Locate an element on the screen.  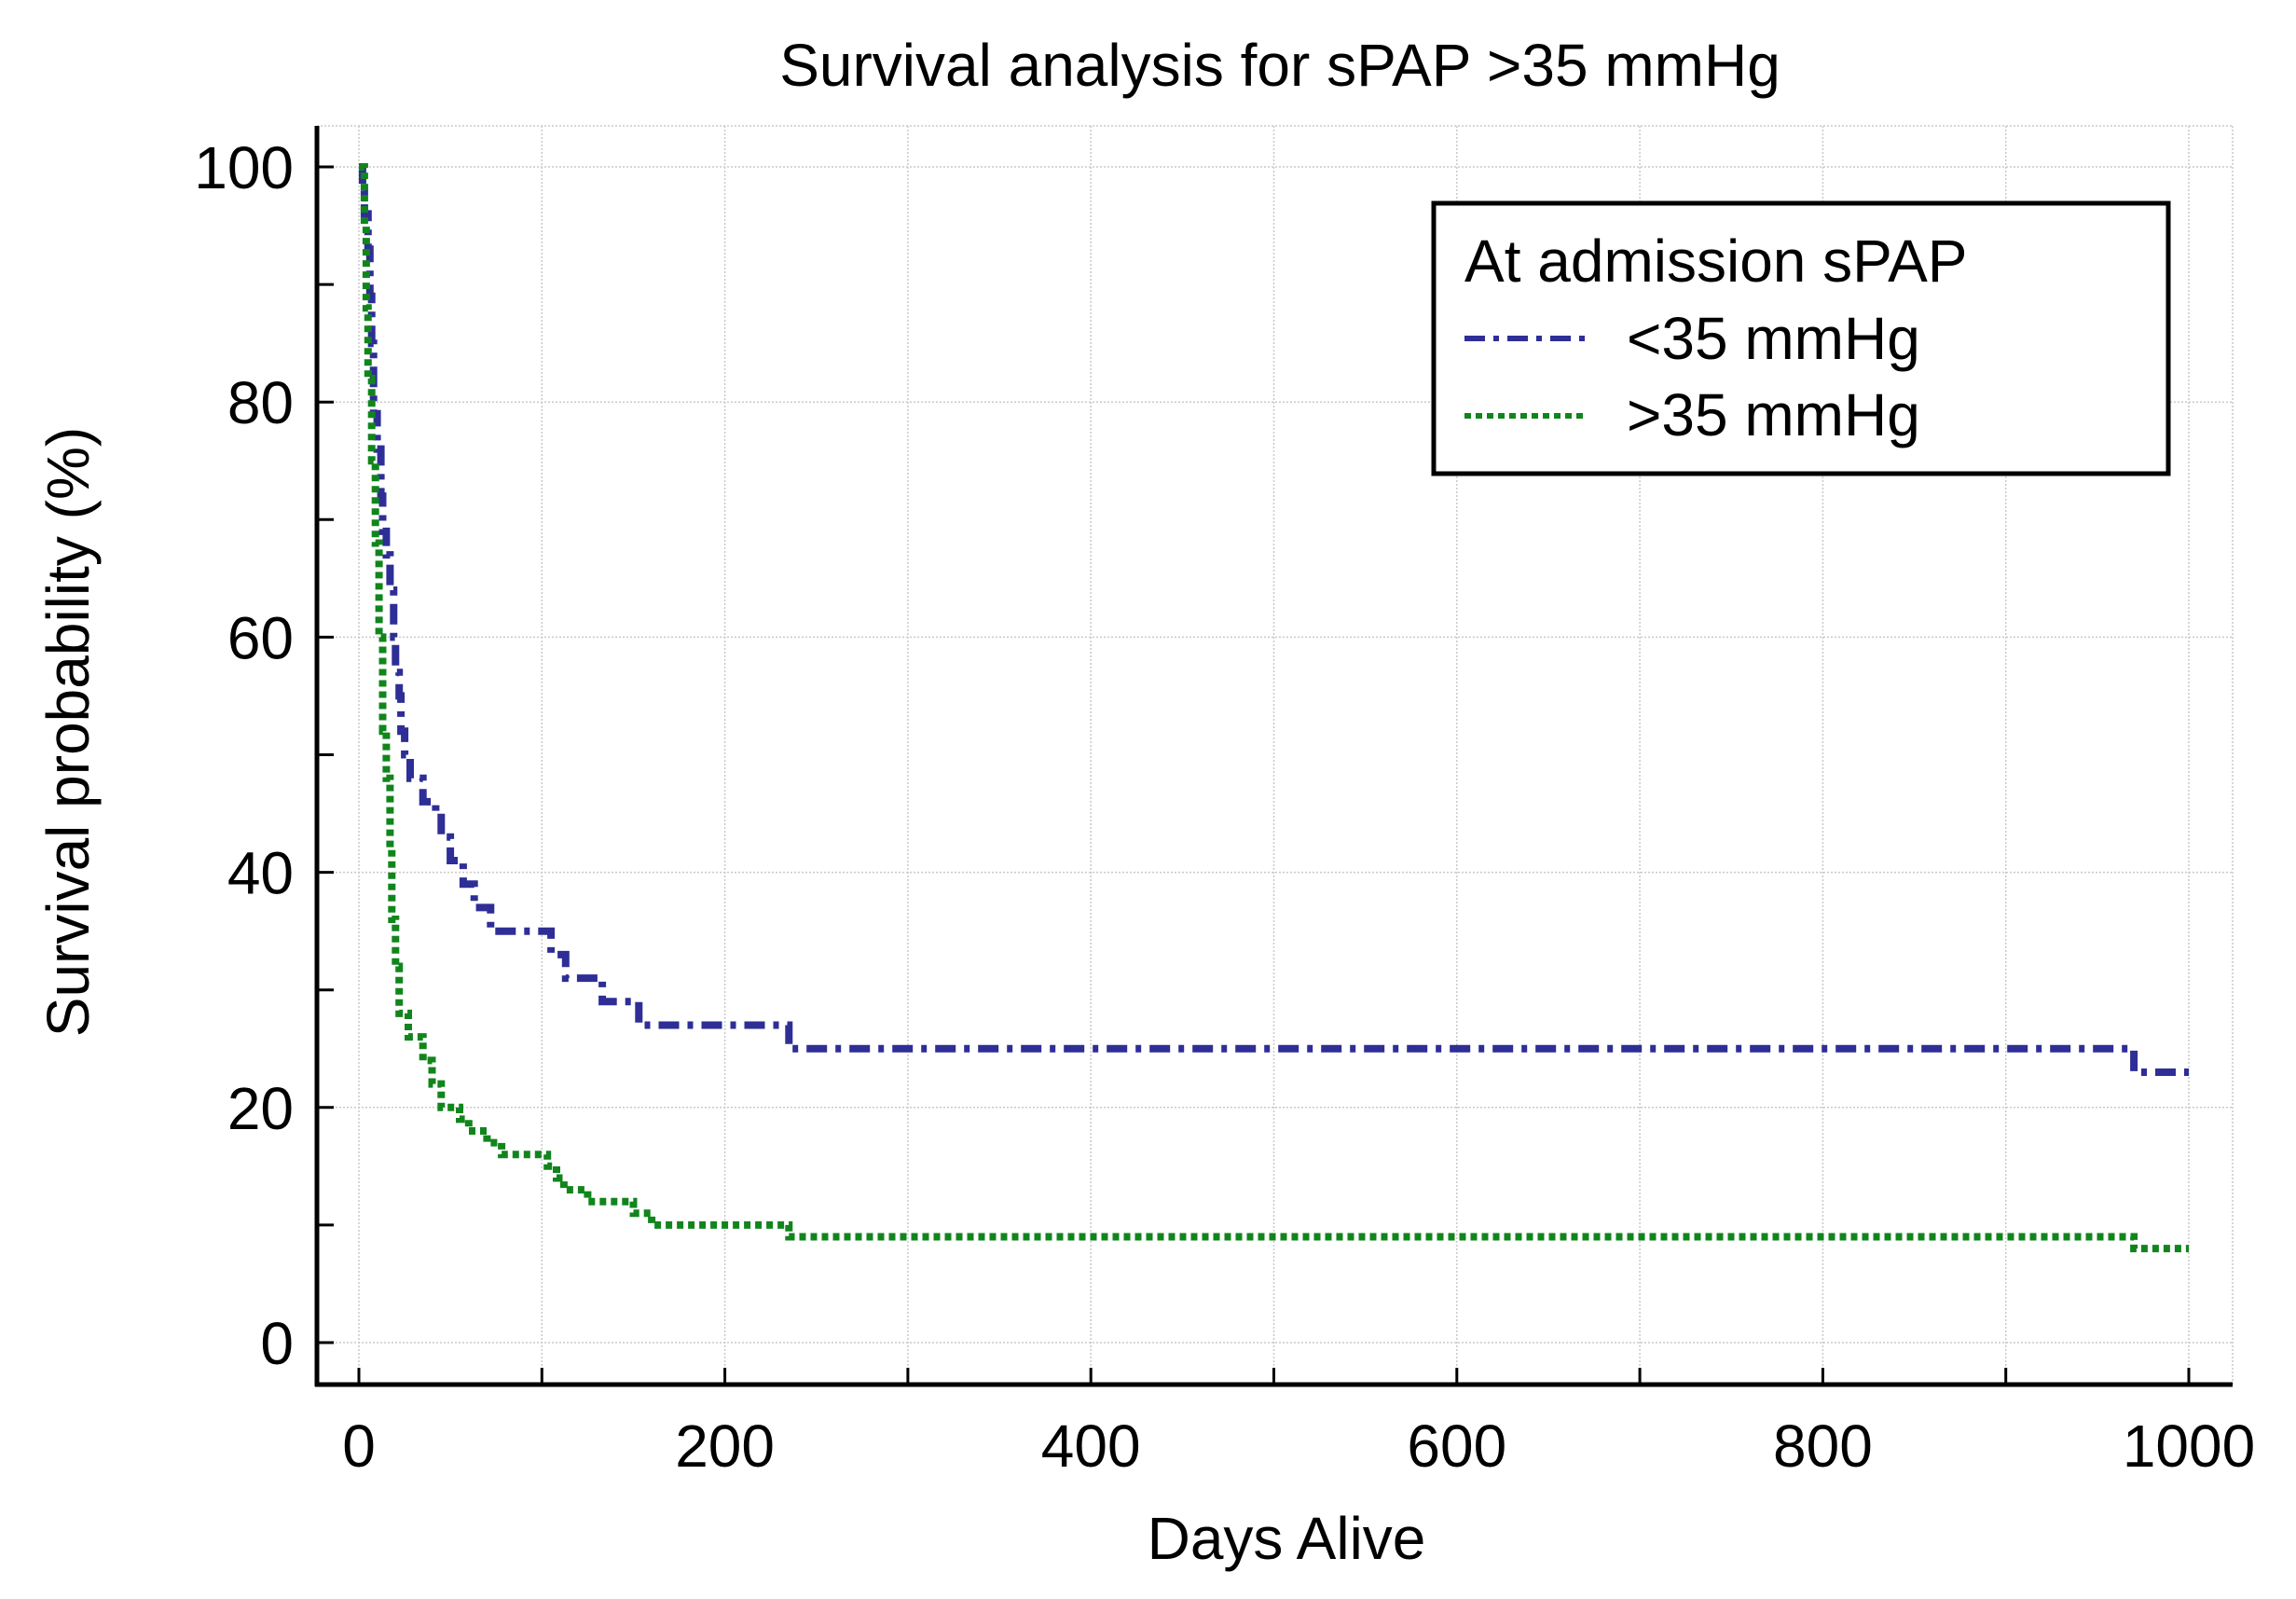
y-axis-label: Survival probability (%) is located at coordinates (68, 732).